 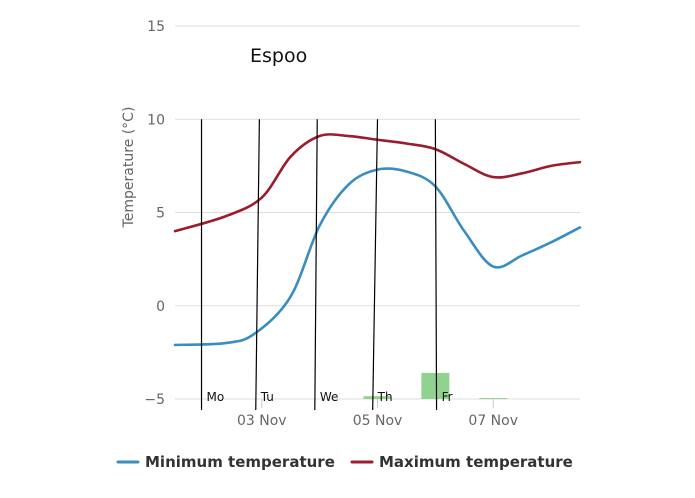 What do you see at coordinates (216, 397) in the screenshot?
I see `day-label: Mo` at bounding box center [216, 397].